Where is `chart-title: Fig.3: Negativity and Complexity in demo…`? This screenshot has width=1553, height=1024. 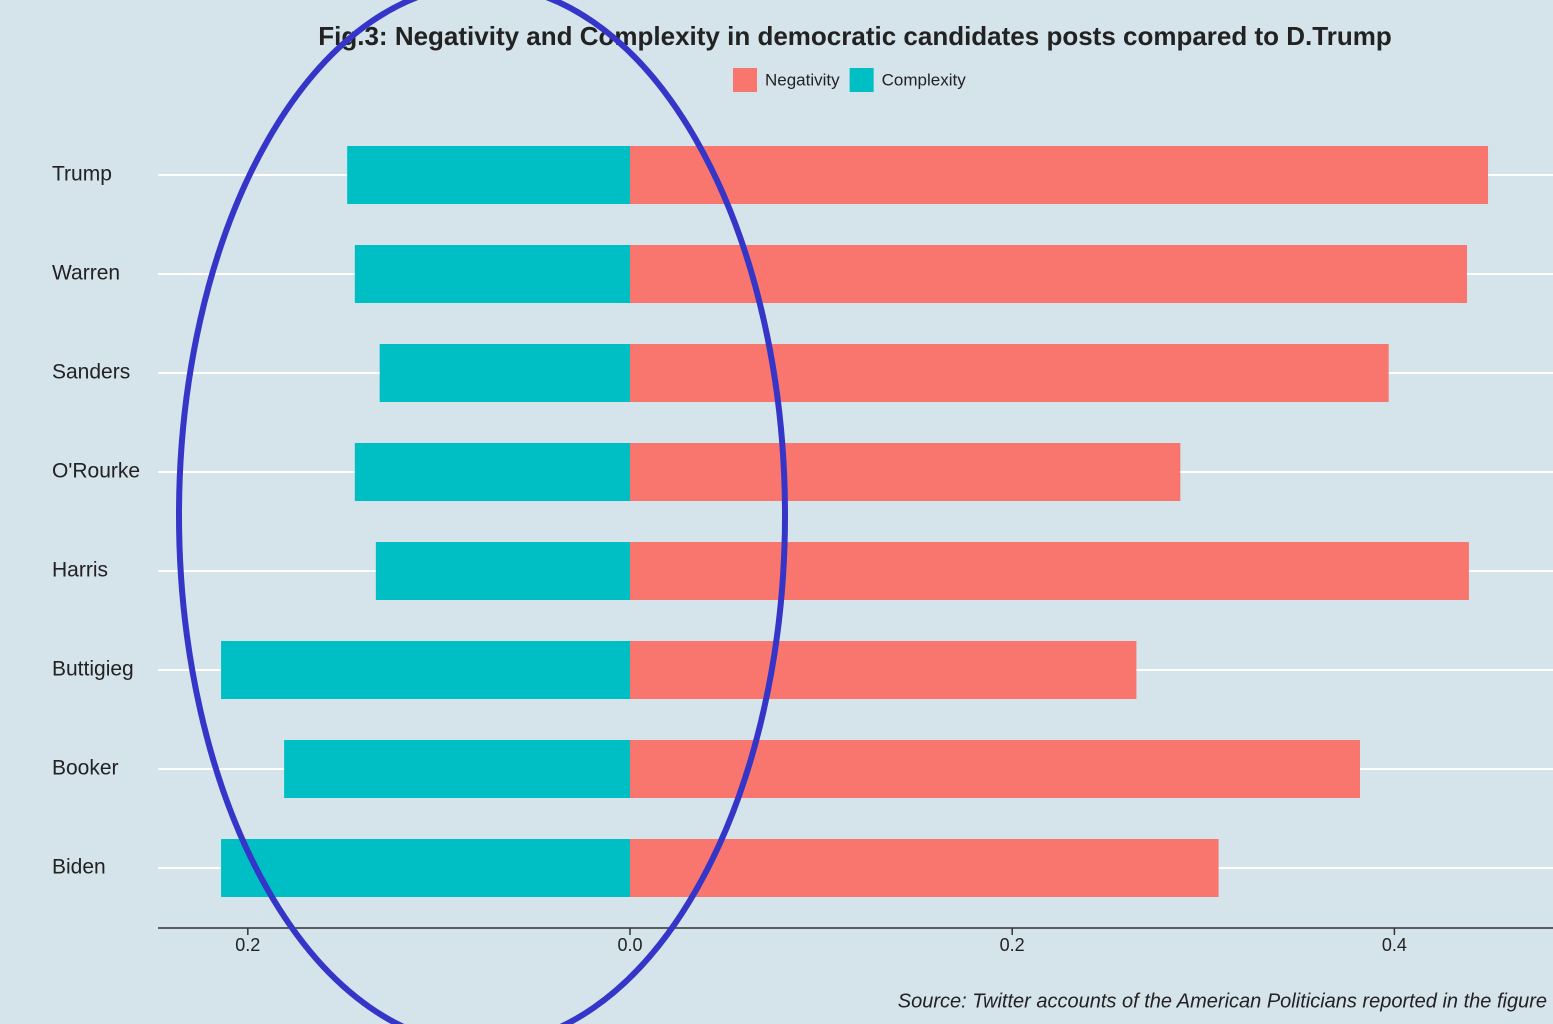 chart-title: Fig.3: Negativity and Complexity in demo… is located at coordinates (854, 36).